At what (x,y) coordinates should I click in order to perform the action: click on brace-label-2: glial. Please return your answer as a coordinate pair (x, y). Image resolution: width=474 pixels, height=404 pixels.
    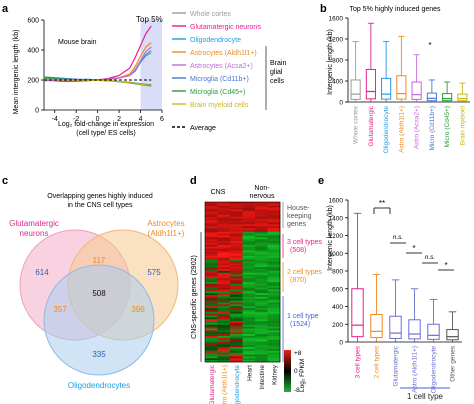
    Looking at the image, I should click on (276, 72).